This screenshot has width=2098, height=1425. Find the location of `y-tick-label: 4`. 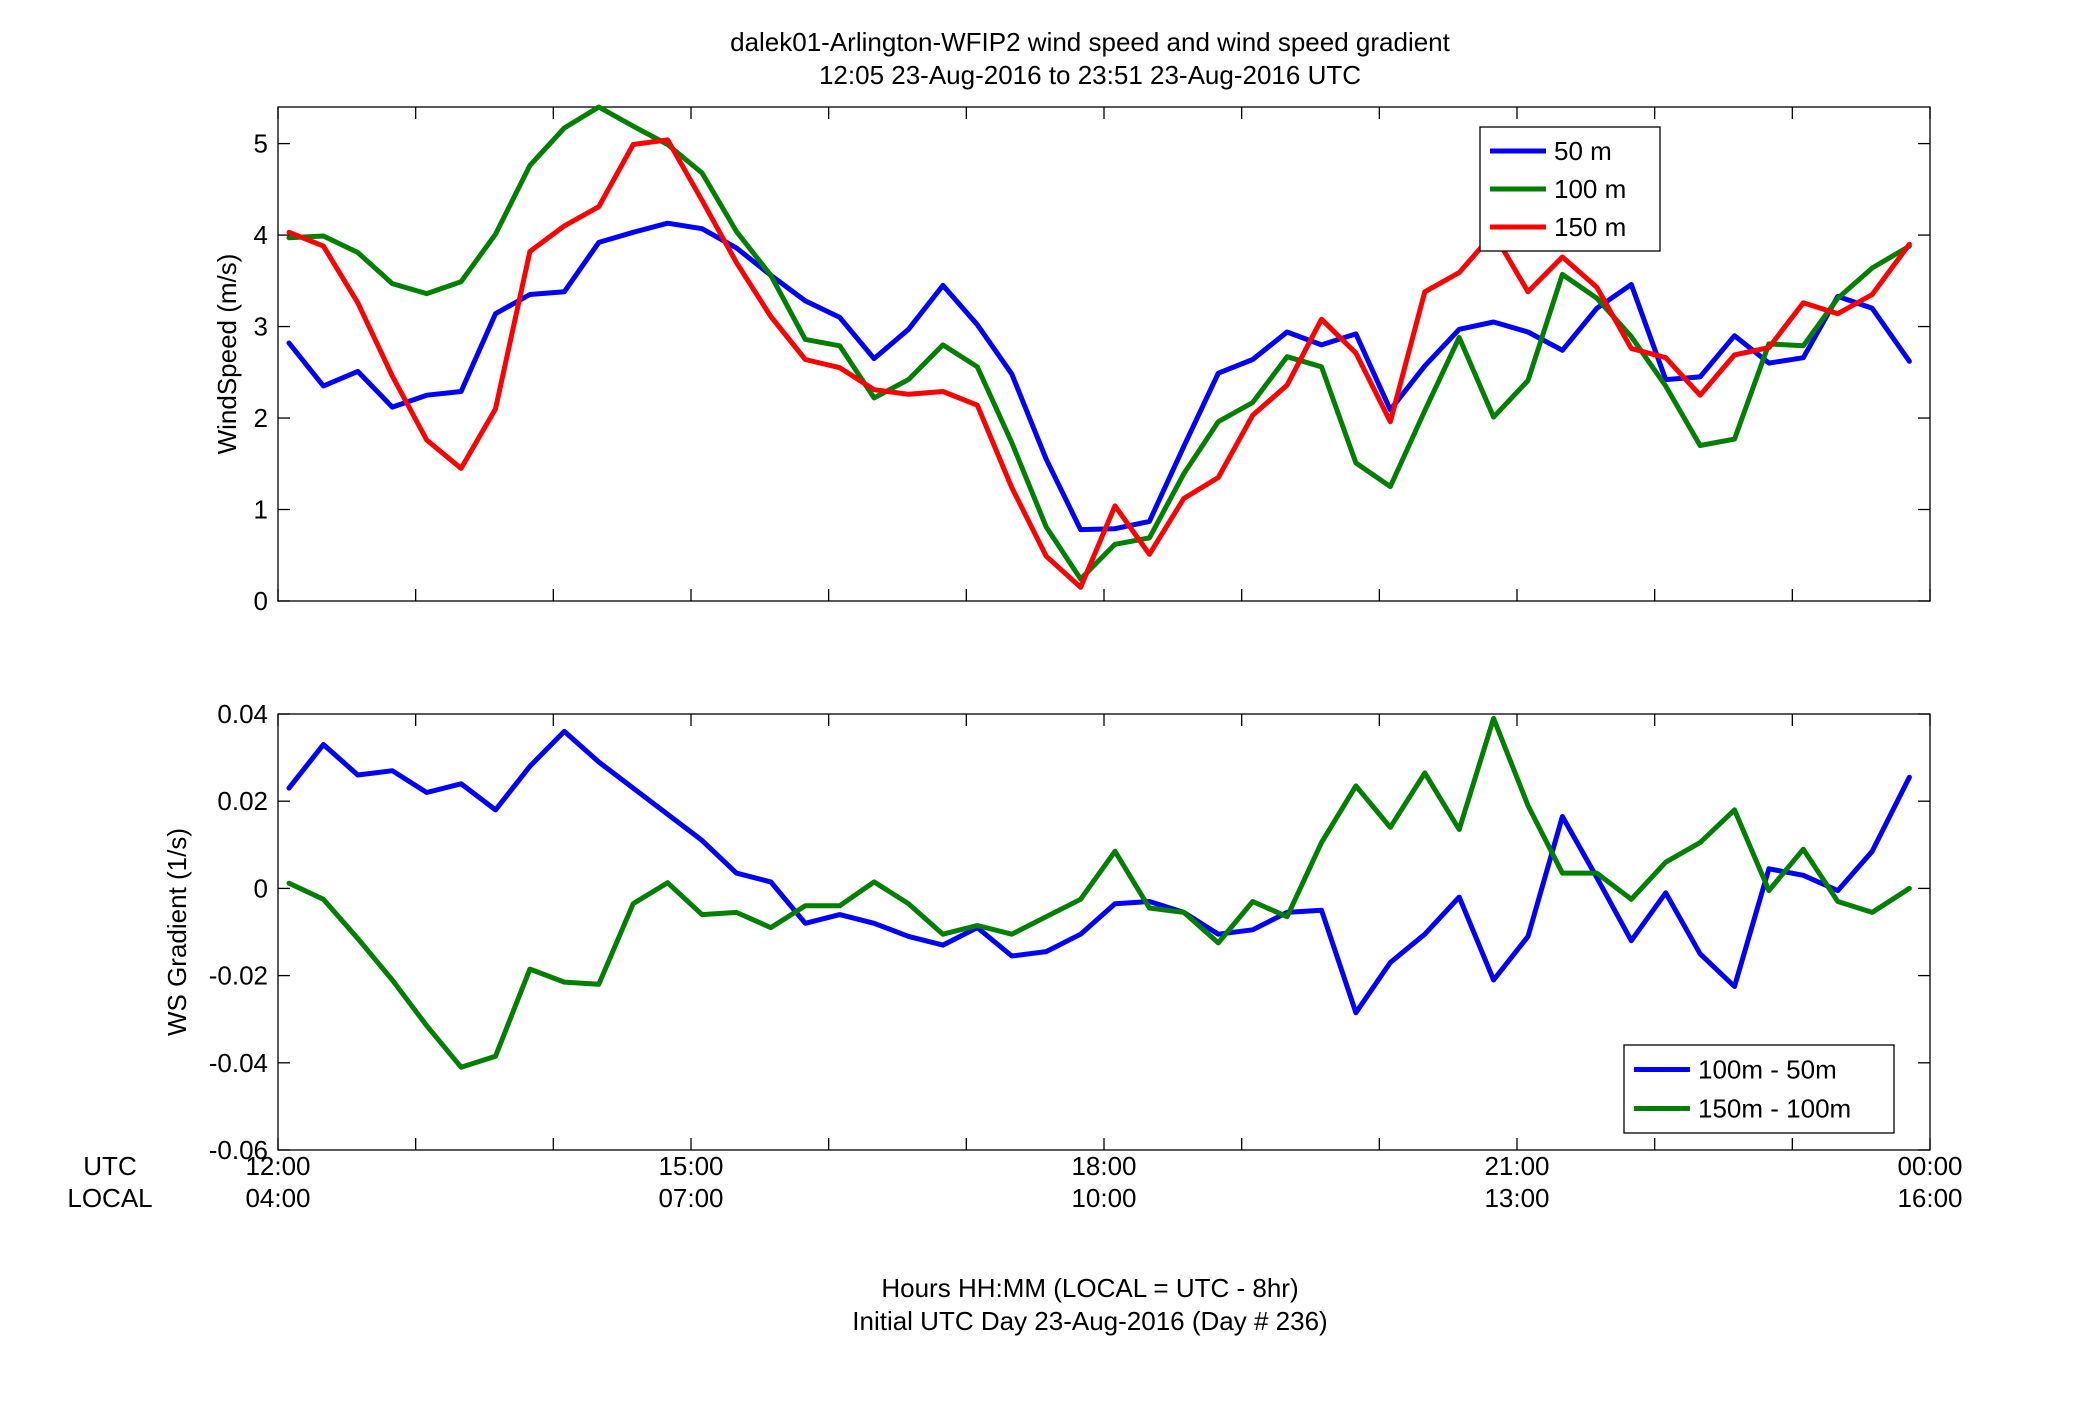

y-tick-label: 4 is located at coordinates (261, 235).